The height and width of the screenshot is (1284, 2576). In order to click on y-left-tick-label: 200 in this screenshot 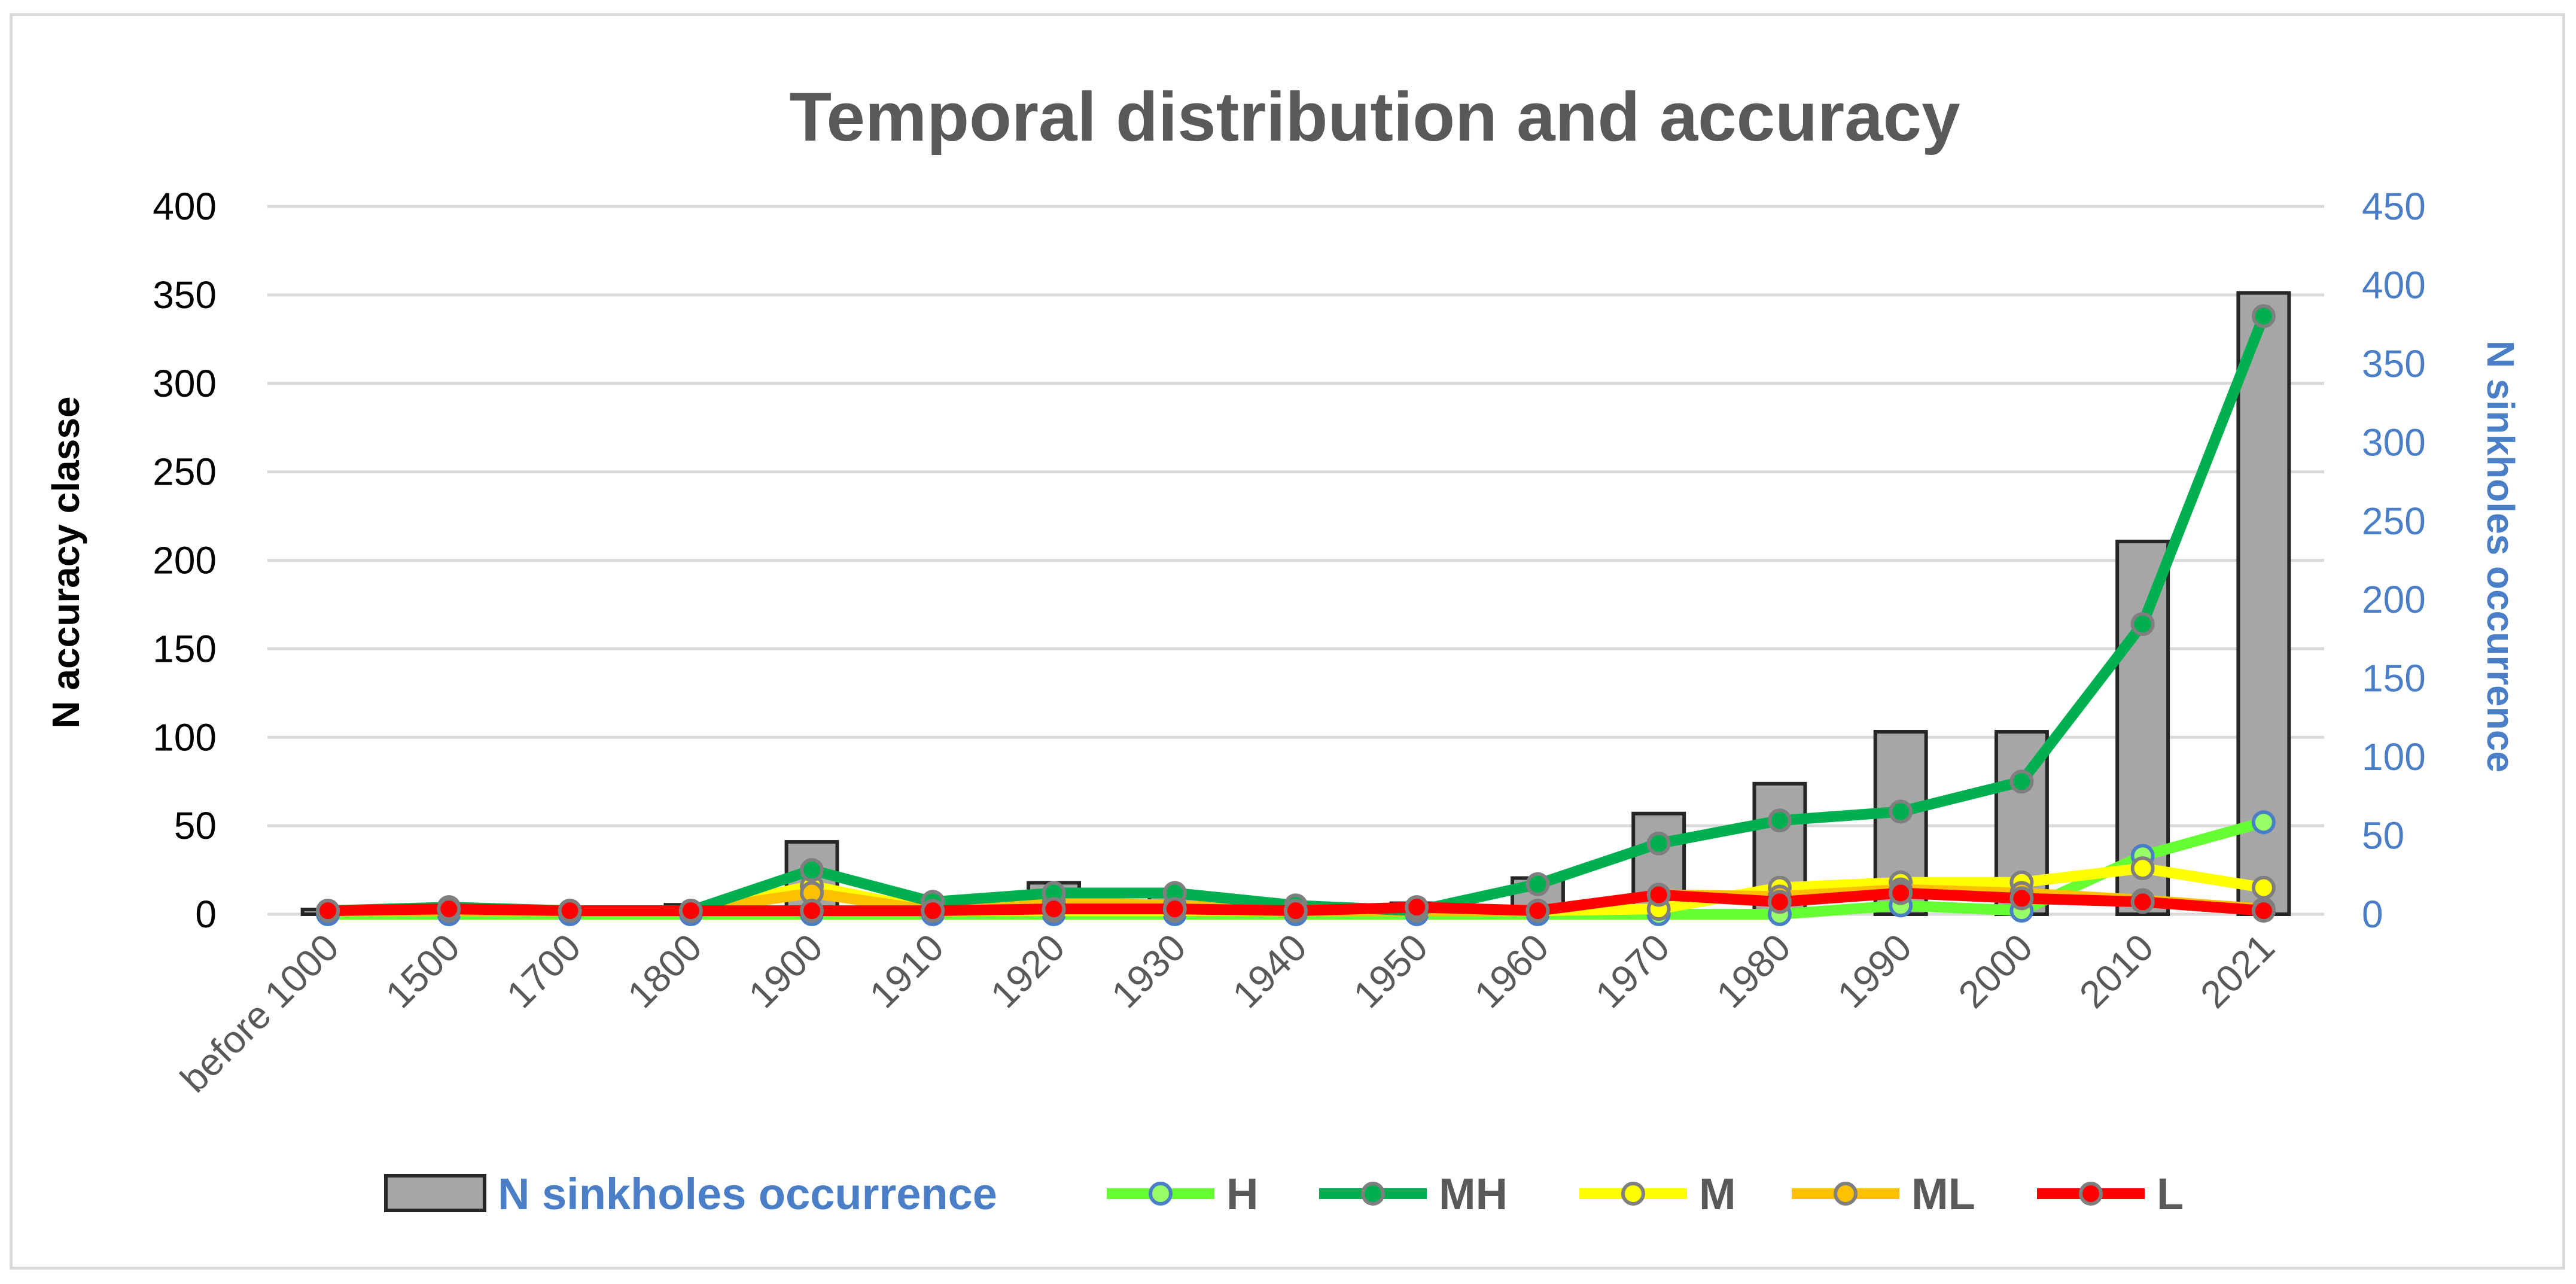, I will do `click(185, 560)`.